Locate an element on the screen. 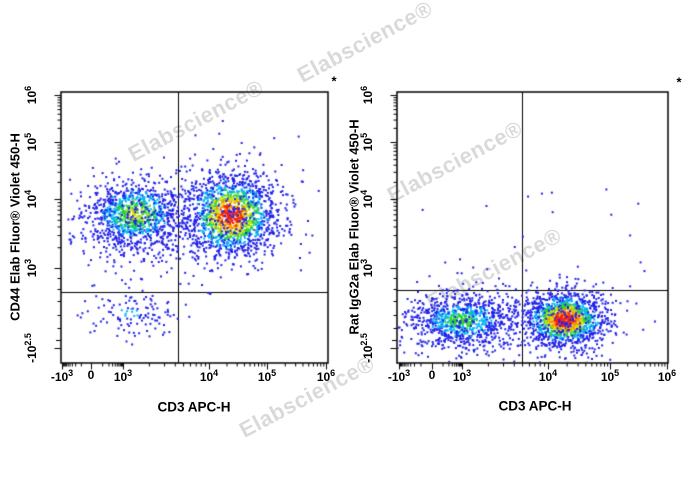  left-x-axis-label: CD3 APC-H is located at coordinates (194, 407).